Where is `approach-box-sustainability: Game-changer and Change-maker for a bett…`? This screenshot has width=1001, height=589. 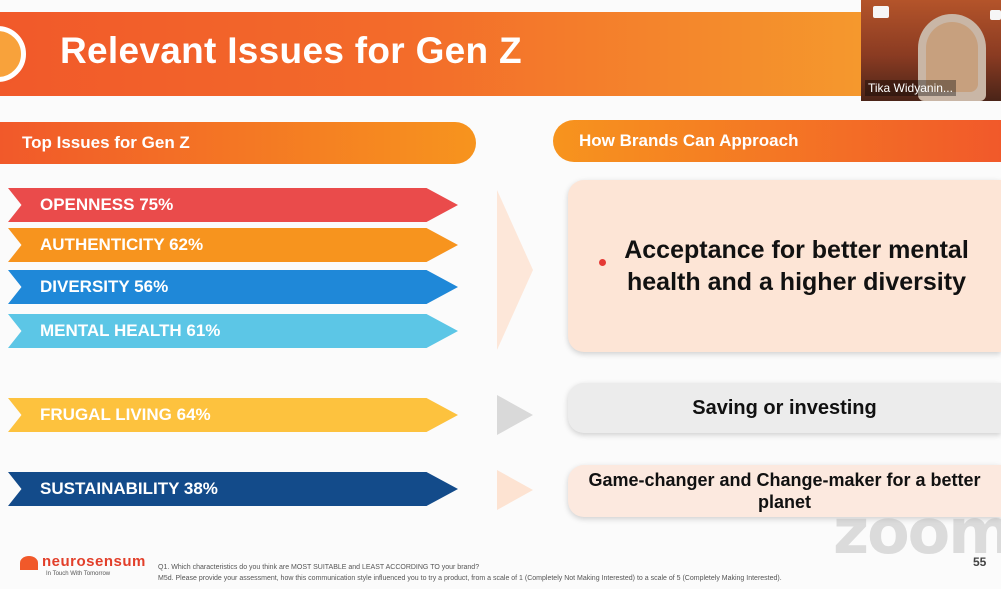
approach-box-sustainability: Game-changer and Change-maker for a bett… is located at coordinates (784, 491).